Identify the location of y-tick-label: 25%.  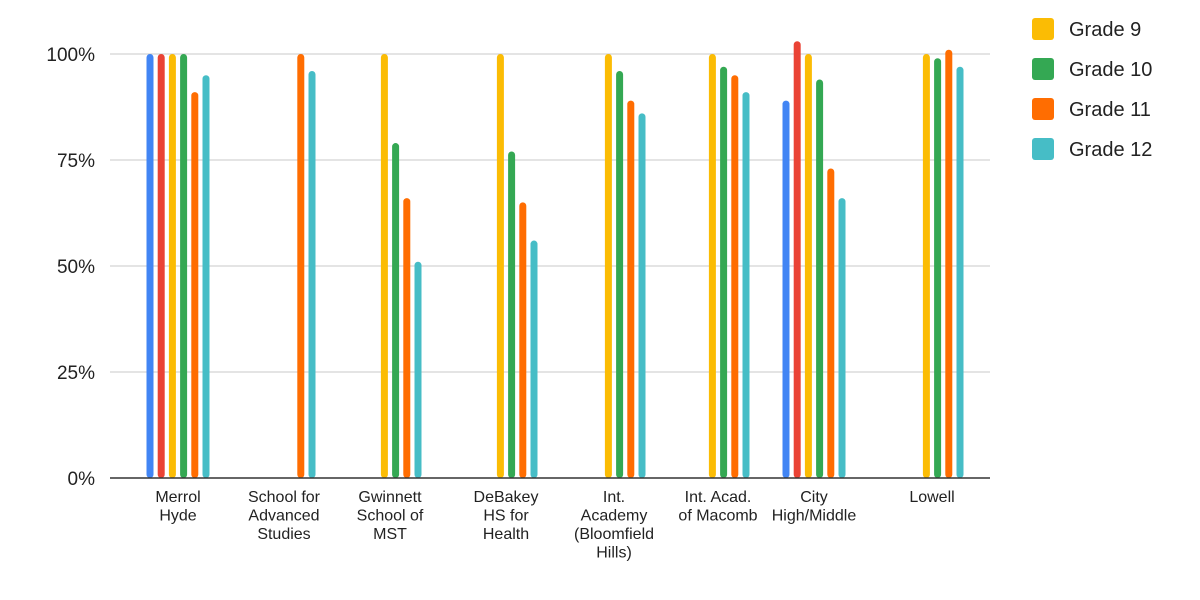
(76, 373).